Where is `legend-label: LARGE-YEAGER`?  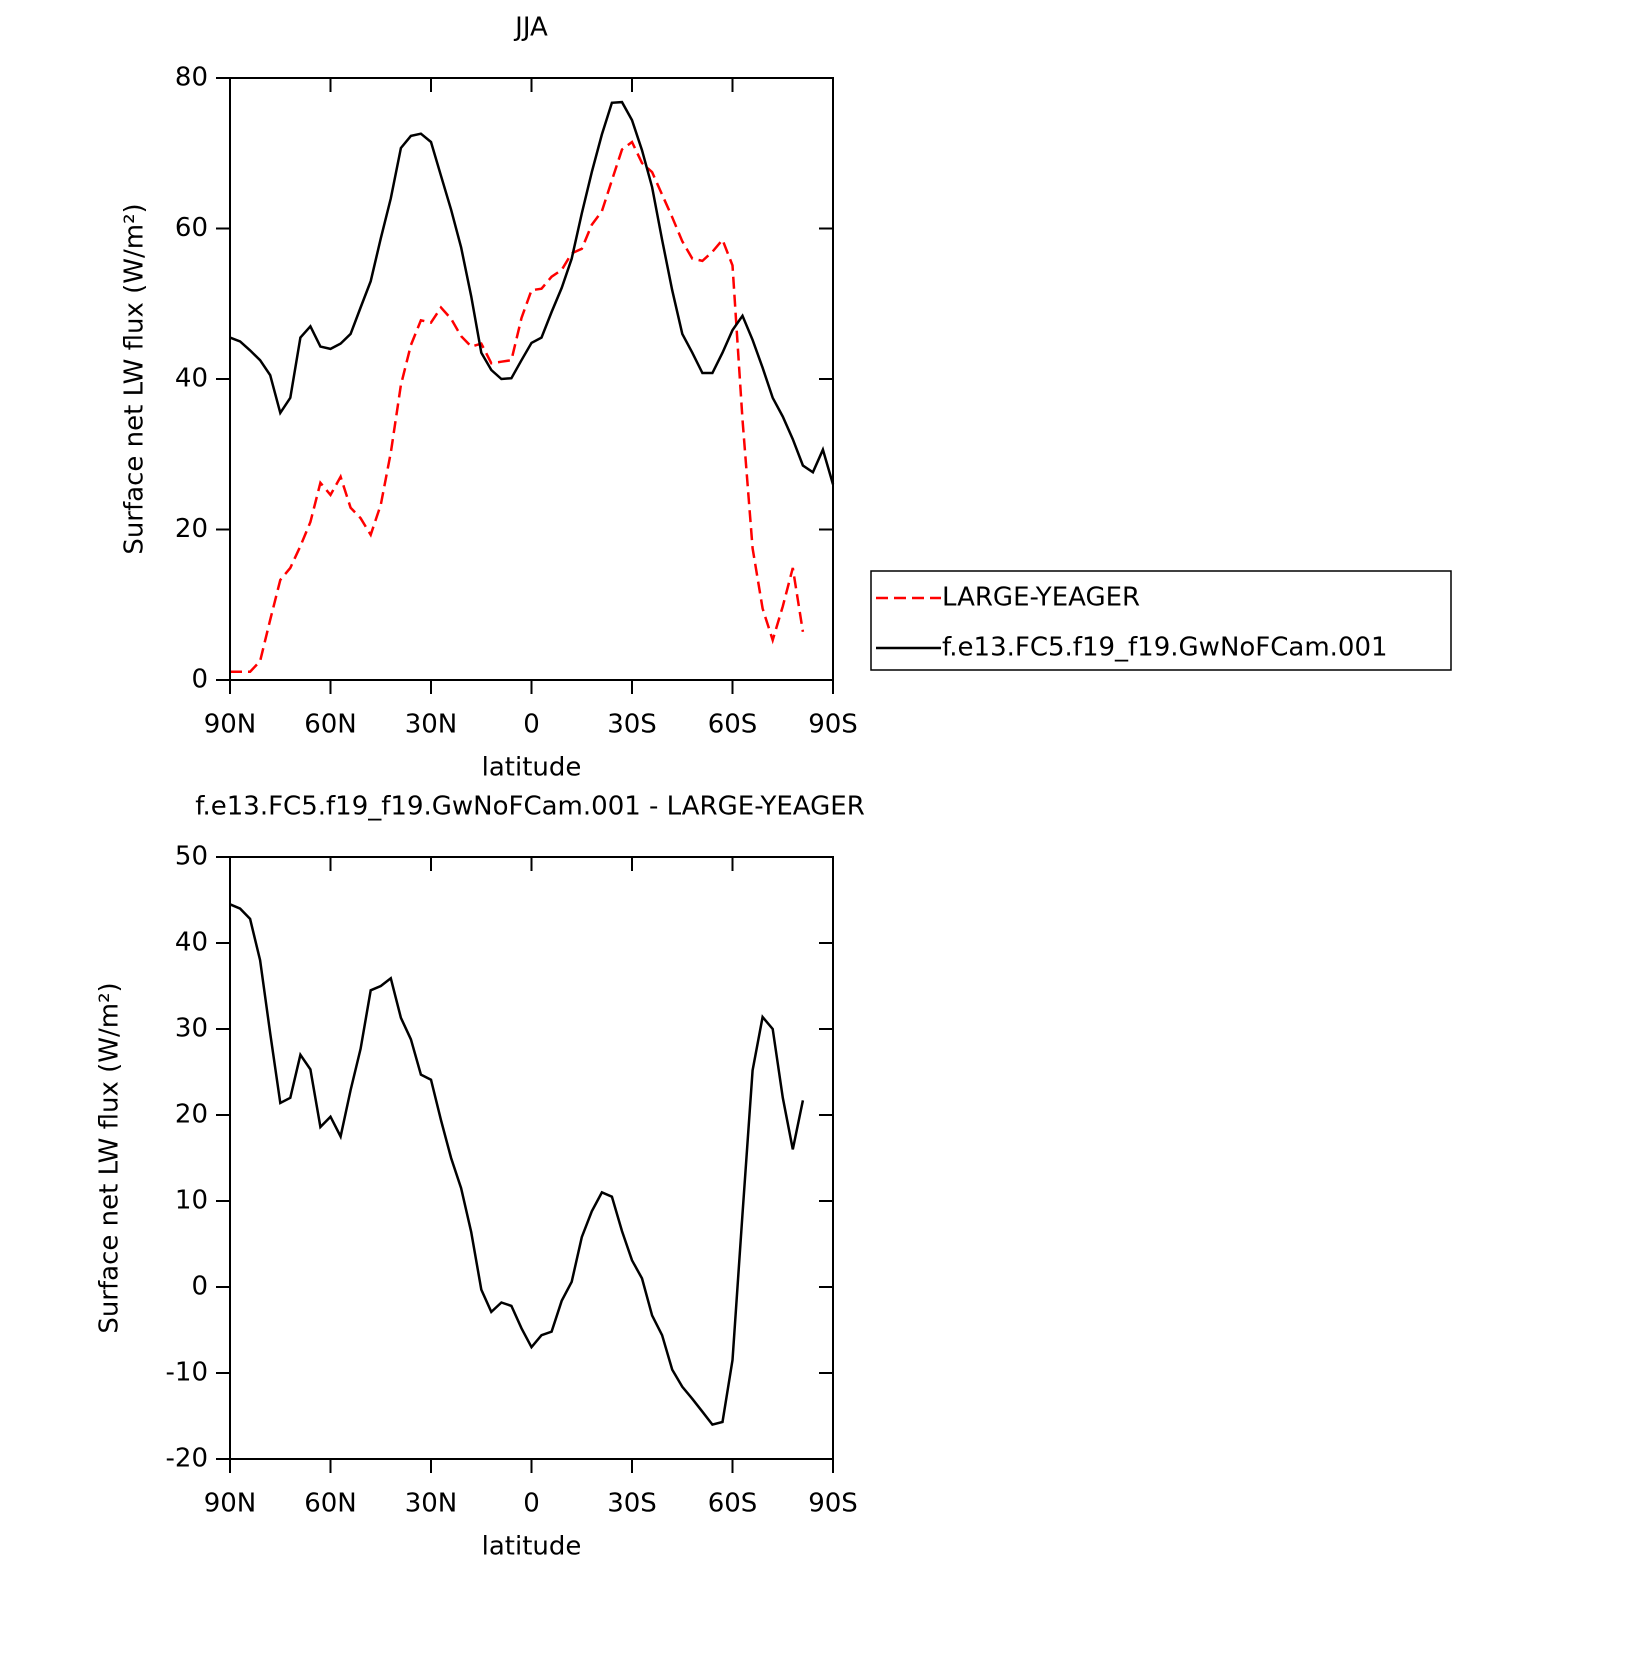
legend-label: LARGE-YEAGER is located at coordinates (1041, 598).